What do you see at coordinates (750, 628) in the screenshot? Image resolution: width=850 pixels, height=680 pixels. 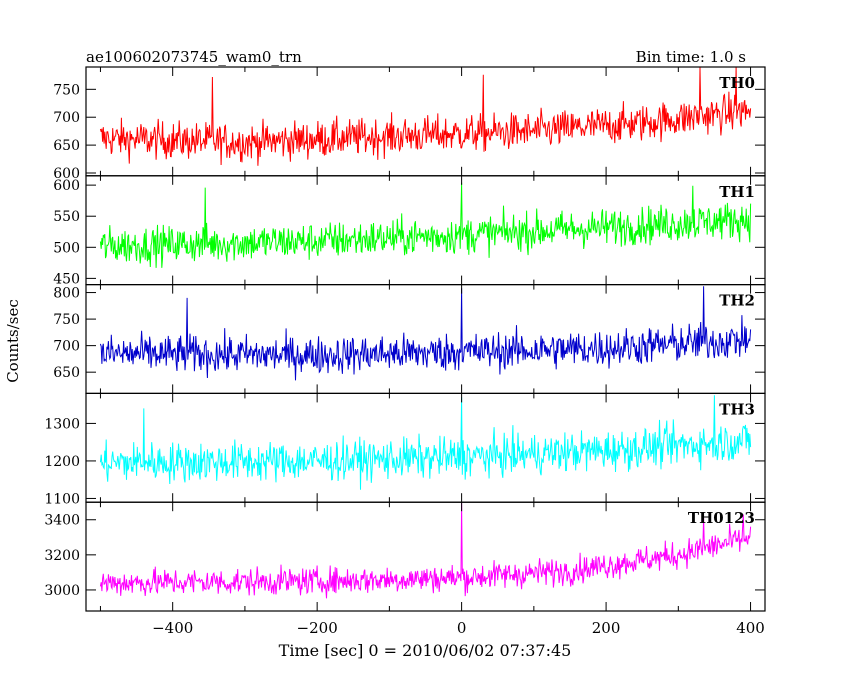 I see `x-tick-label: 400` at bounding box center [750, 628].